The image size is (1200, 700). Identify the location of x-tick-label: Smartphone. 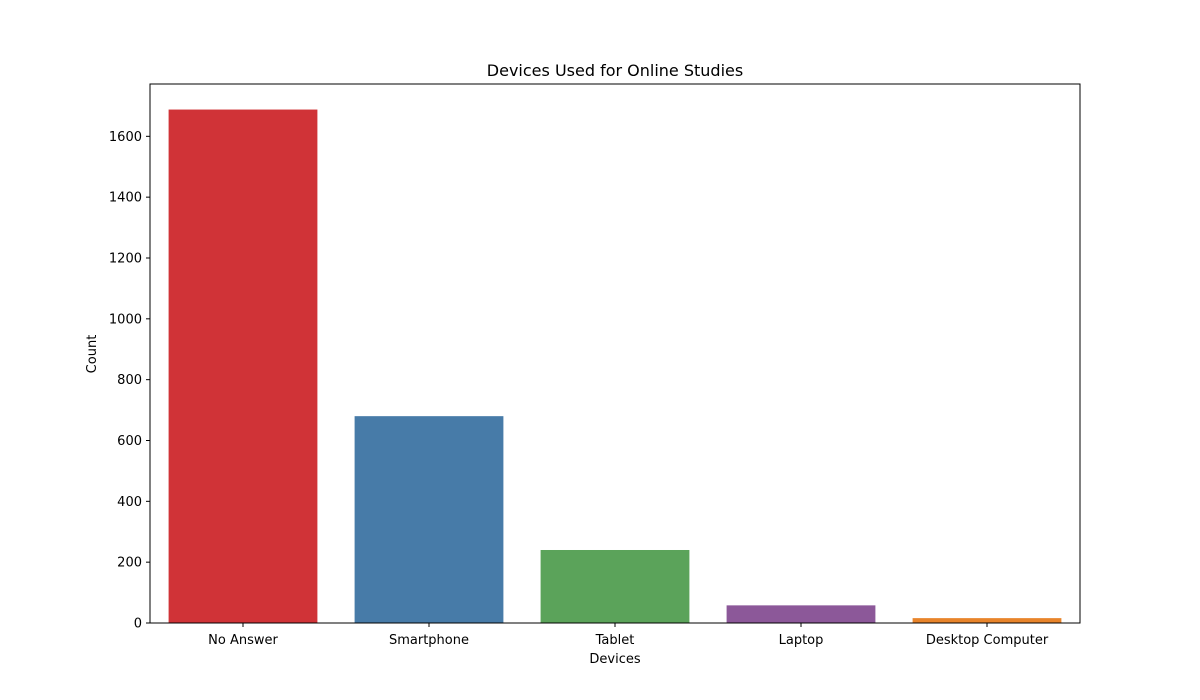
(429, 640).